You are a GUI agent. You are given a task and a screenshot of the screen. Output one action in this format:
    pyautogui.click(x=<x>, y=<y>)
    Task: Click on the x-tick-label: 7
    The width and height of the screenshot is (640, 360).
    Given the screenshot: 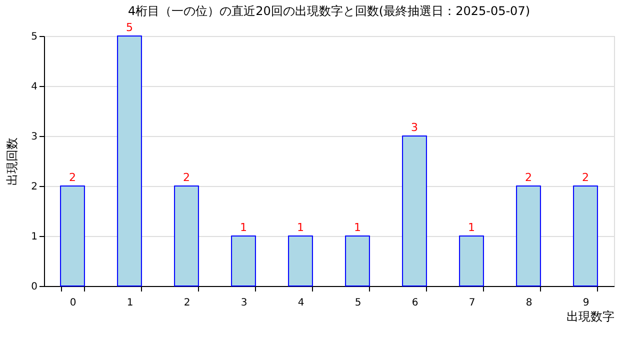 What is the action you would take?
    pyautogui.click(x=472, y=303)
    